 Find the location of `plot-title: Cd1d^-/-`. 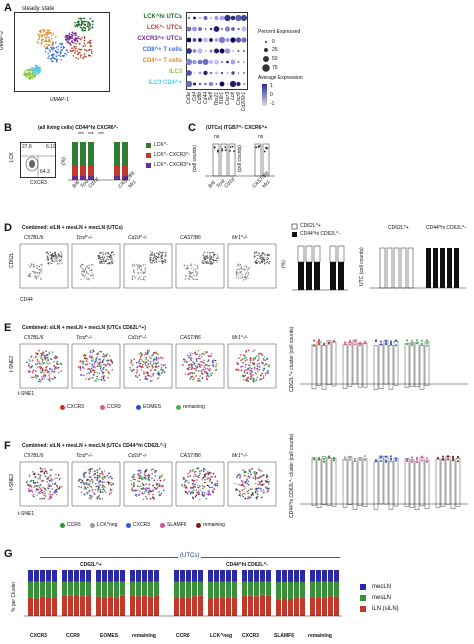

plot-title: Cd1d^-/- is located at coordinates (138, 456).